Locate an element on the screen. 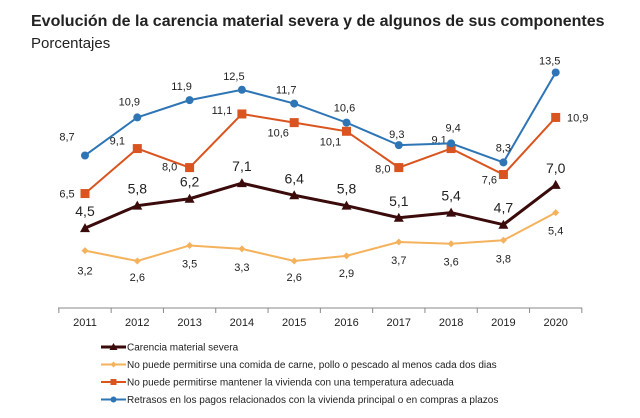 The height and width of the screenshot is (418, 640). x-tick-label: 2019 is located at coordinates (503, 323).